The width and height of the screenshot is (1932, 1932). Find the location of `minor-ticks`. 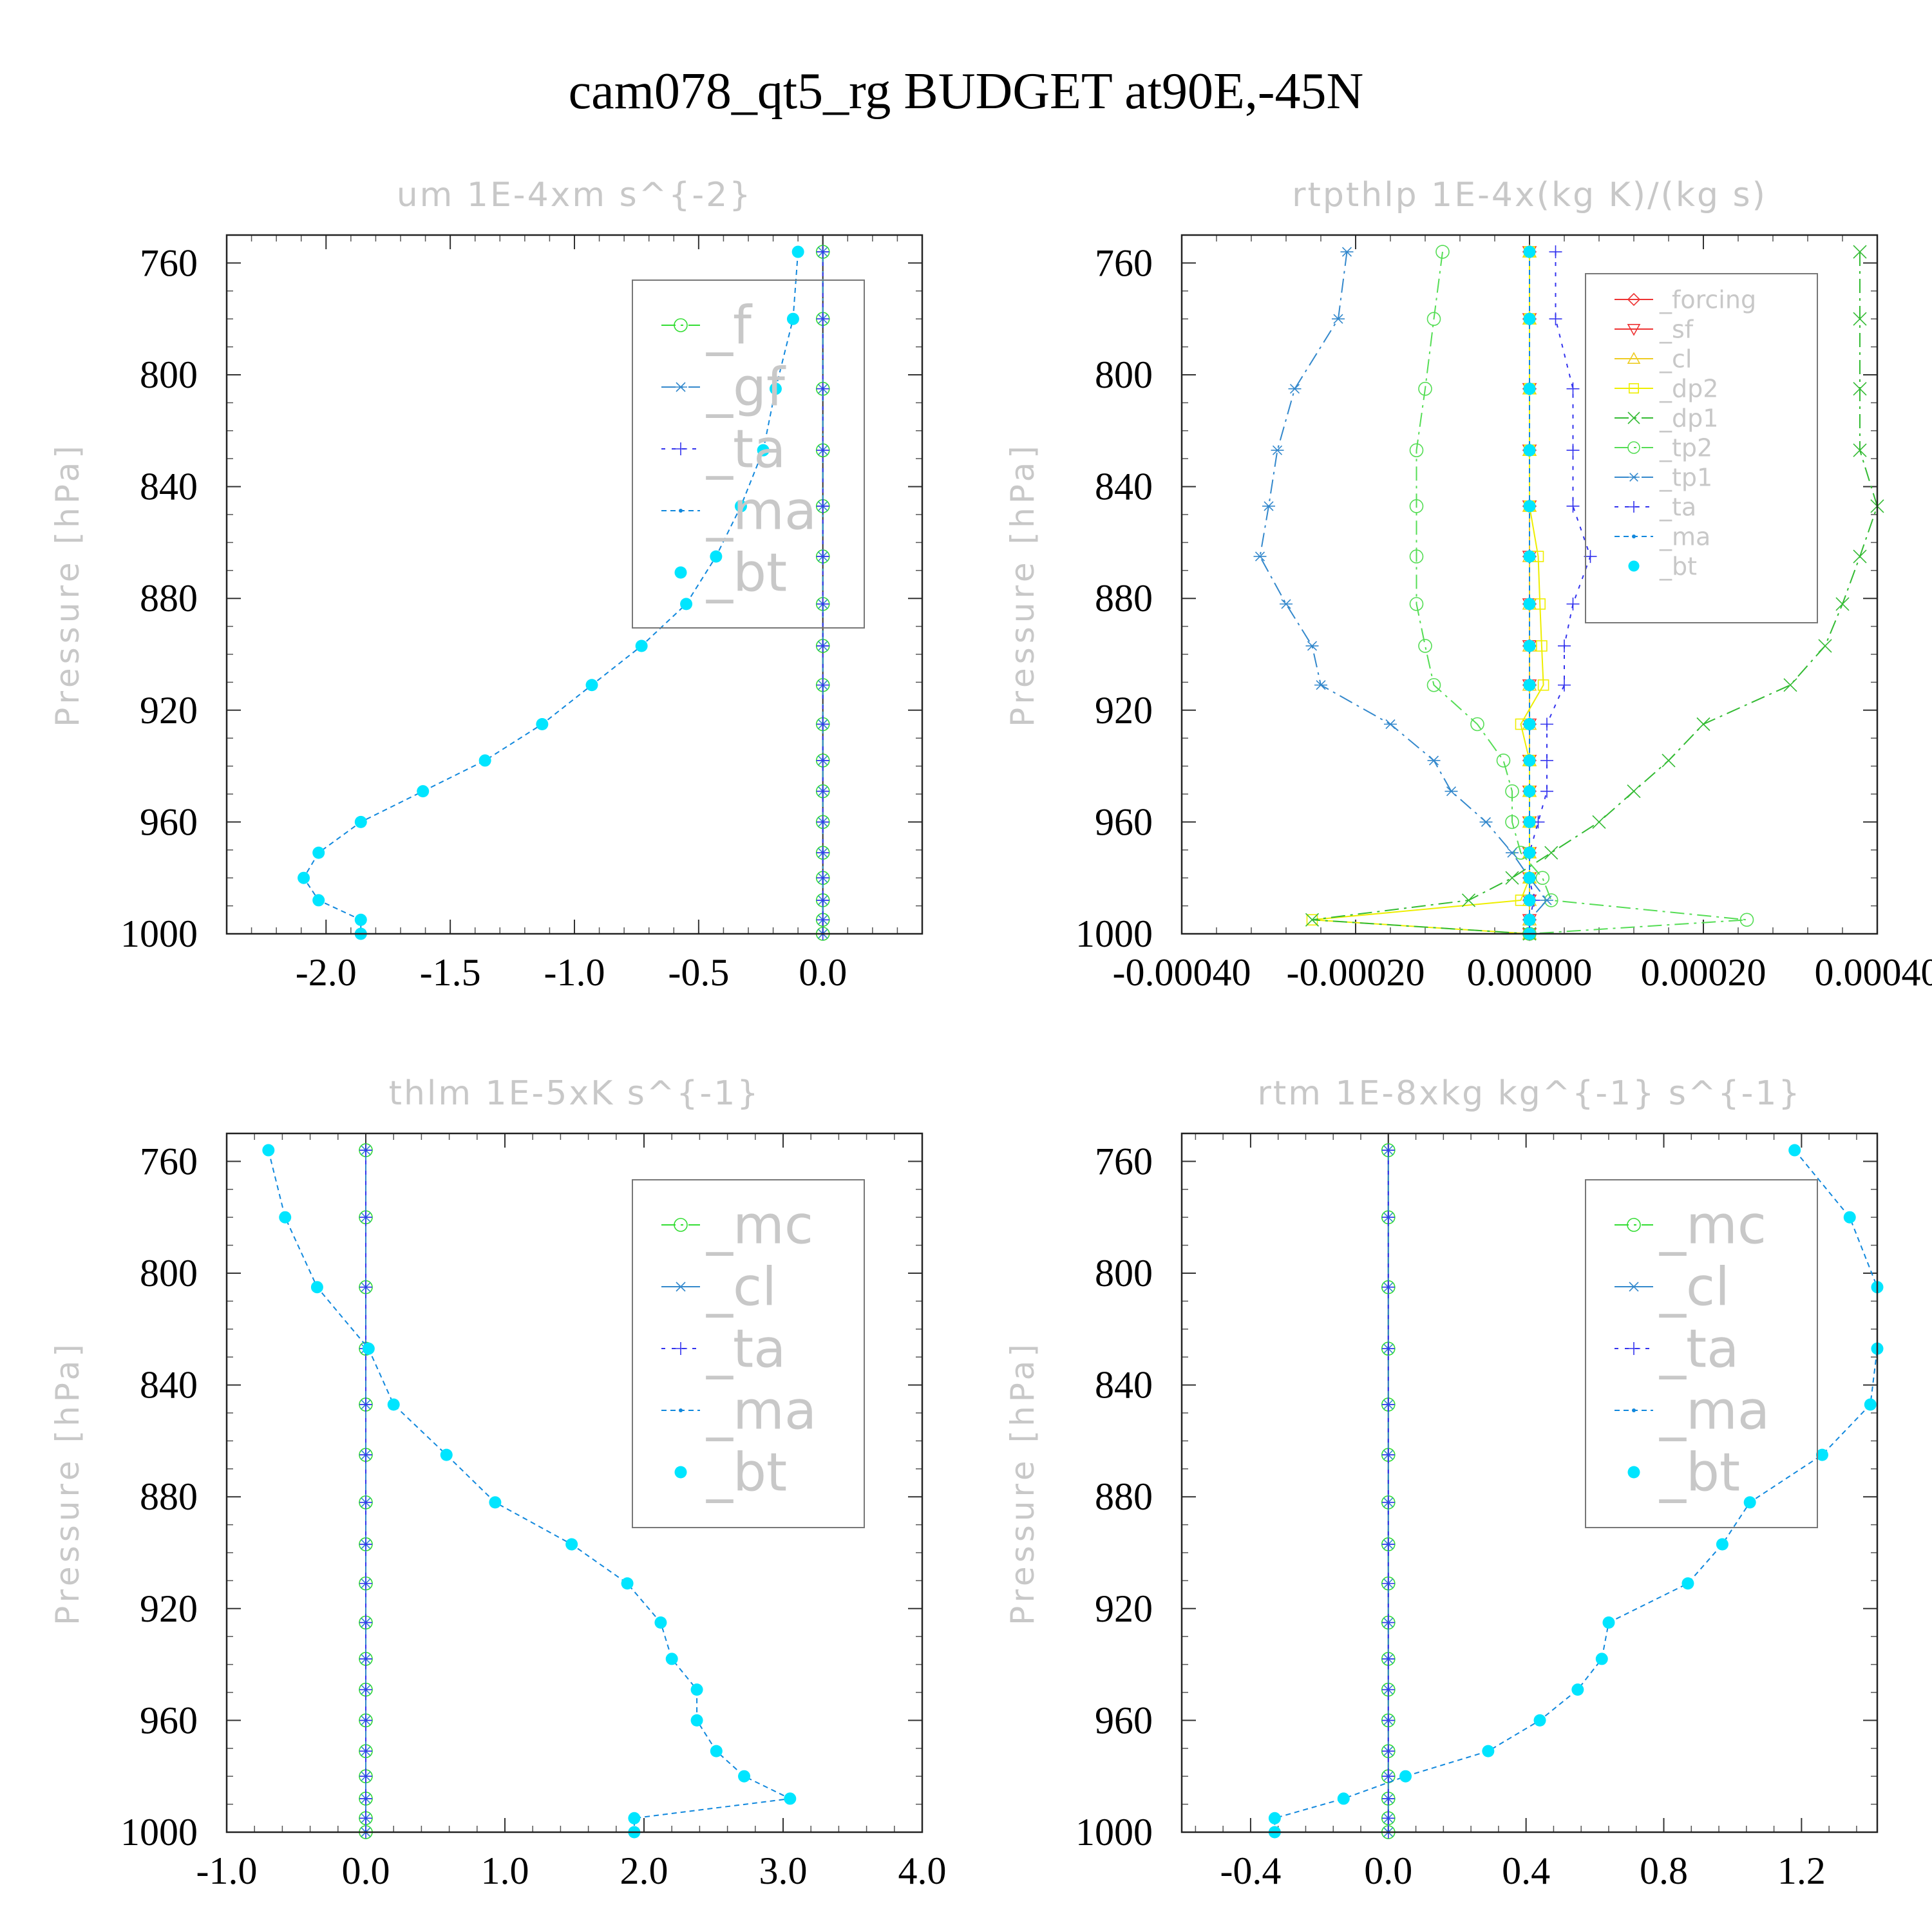

minor-ticks is located at coordinates (574, 584).